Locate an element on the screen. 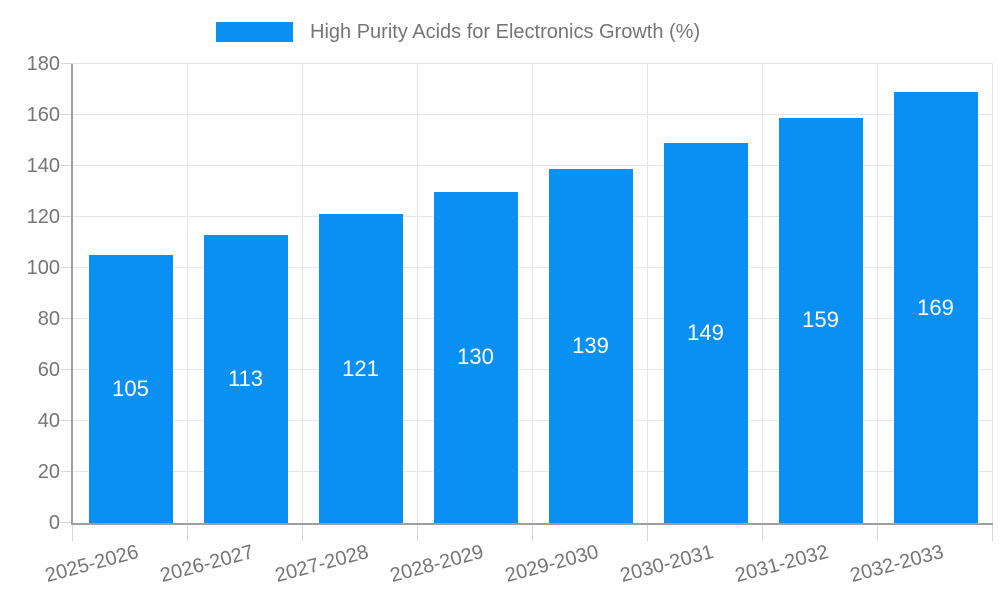 The width and height of the screenshot is (1000, 600). bar: 113 is located at coordinates (245, 378).